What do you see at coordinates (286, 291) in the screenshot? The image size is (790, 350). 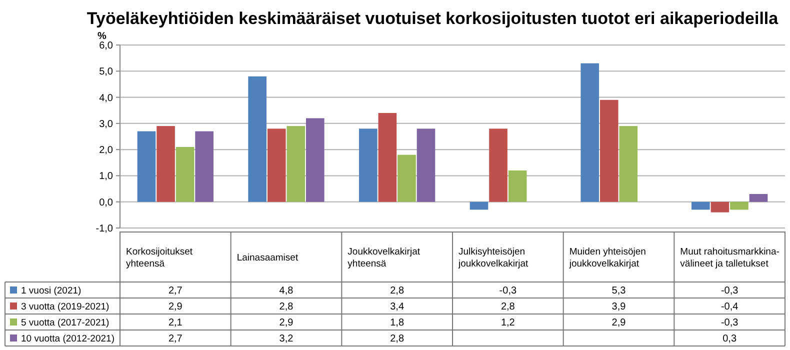 I see `data-label: 4,8` at bounding box center [286, 291].